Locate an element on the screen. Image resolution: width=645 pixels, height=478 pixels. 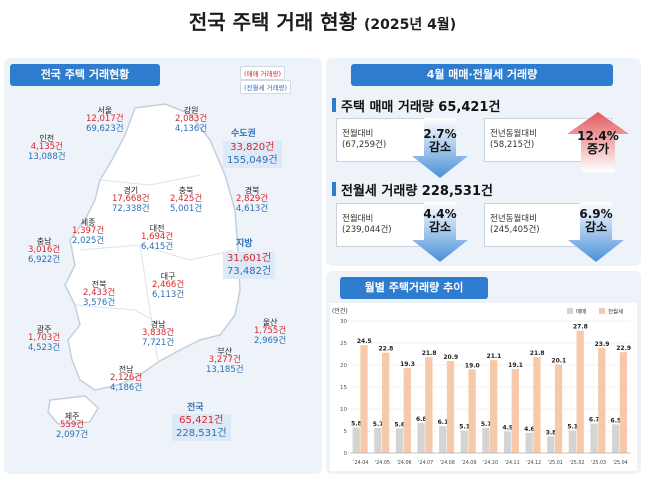
capital-area-label: 수도권 is located at coordinates (243, 134).